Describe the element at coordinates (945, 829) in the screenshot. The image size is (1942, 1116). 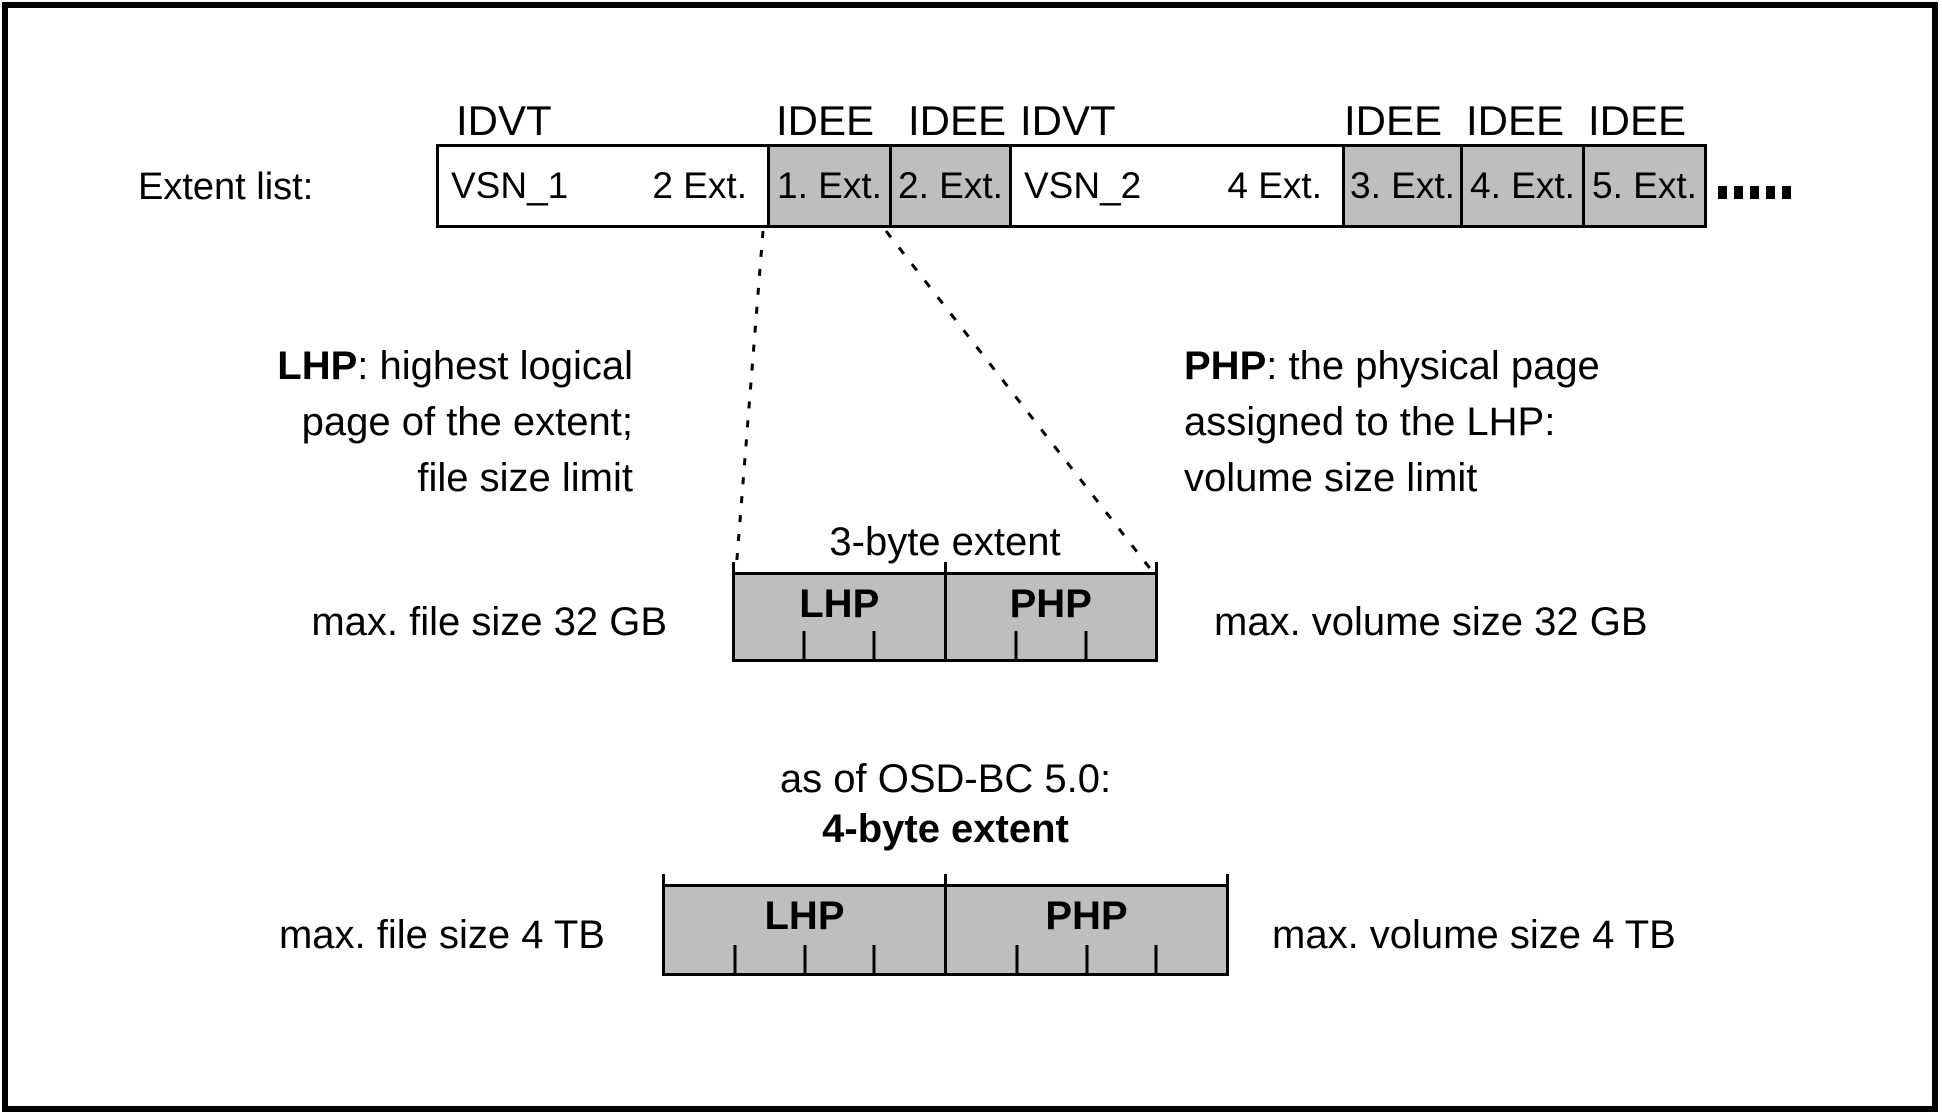
I see `four-byte-extent-title: 4-byte extent` at that location.